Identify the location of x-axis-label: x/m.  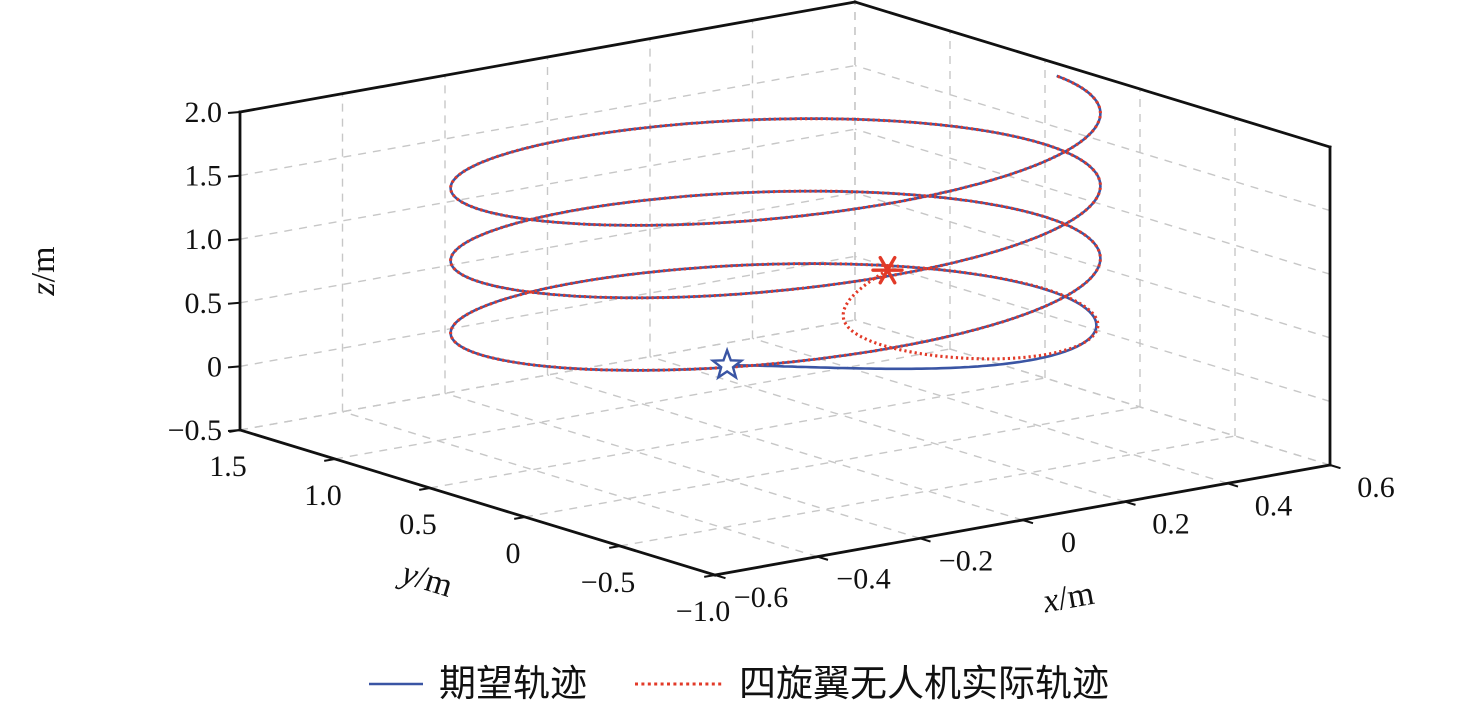
(1068, 598).